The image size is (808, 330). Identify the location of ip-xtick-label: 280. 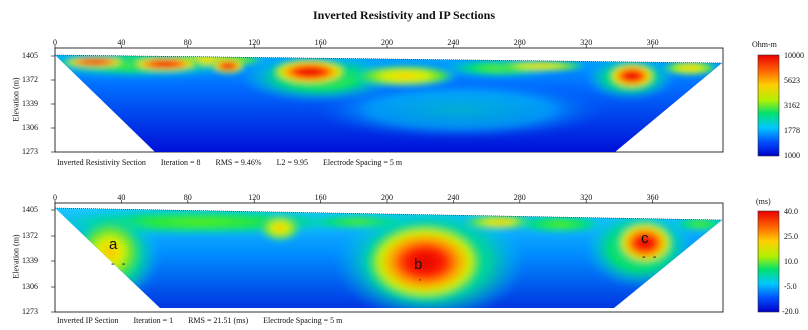
(519, 197).